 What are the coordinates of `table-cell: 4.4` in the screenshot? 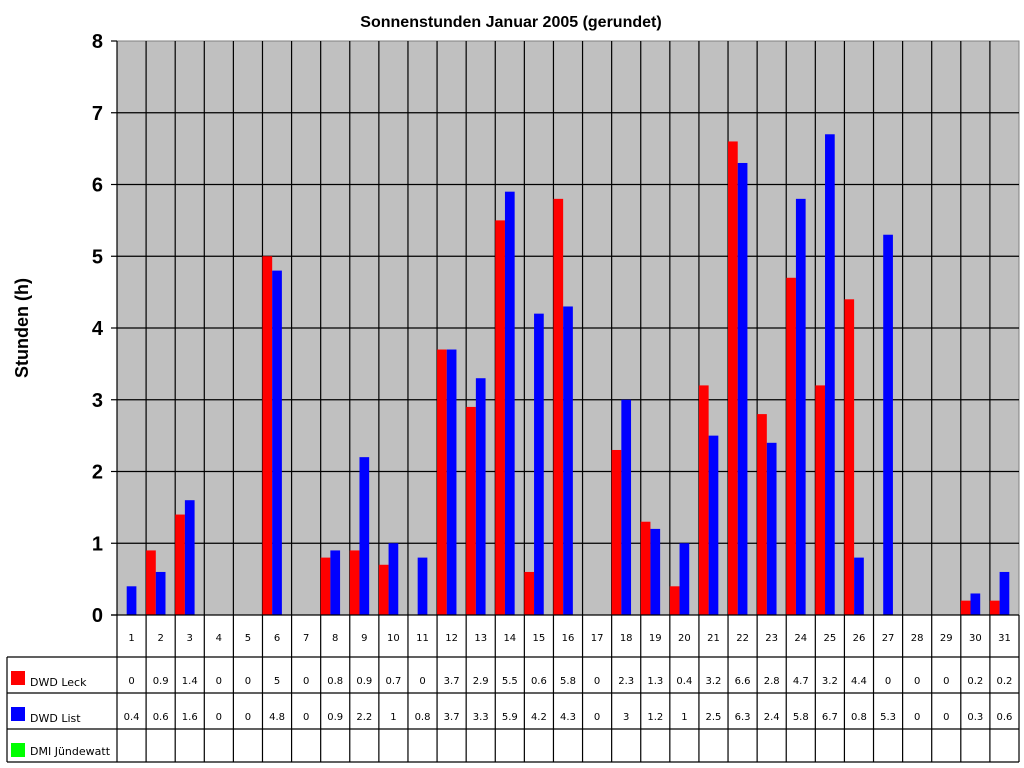 It's located at (859, 681).